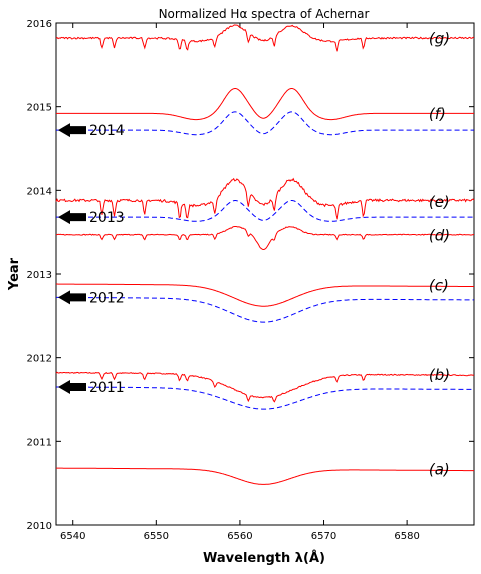  Describe the element at coordinates (156, 536) in the screenshot. I see `x-tick-label: 6550` at that location.